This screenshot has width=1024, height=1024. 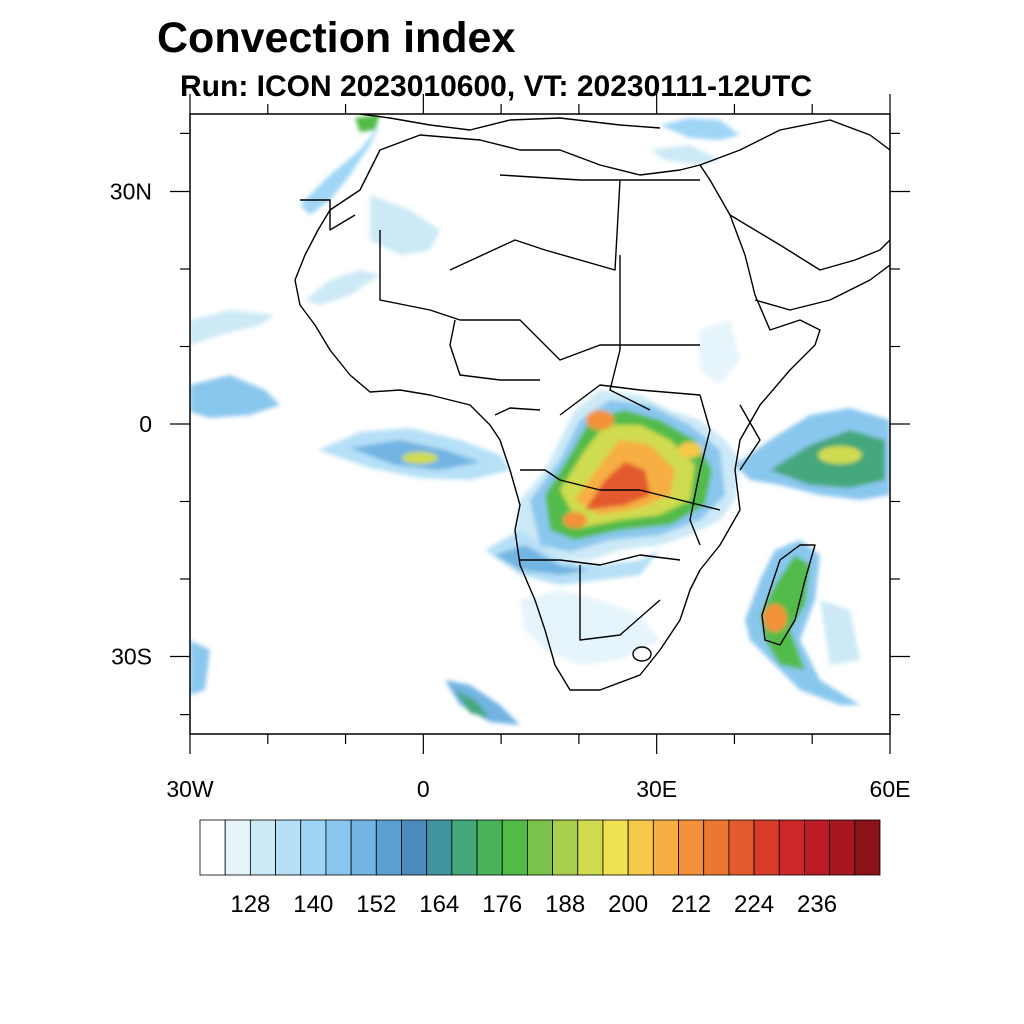 I want to click on field-madagascar-core, so click(x=775, y=618).